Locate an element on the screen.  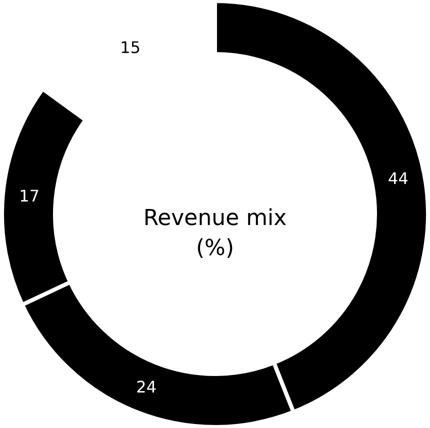
data-label: 24 is located at coordinates (146, 386).